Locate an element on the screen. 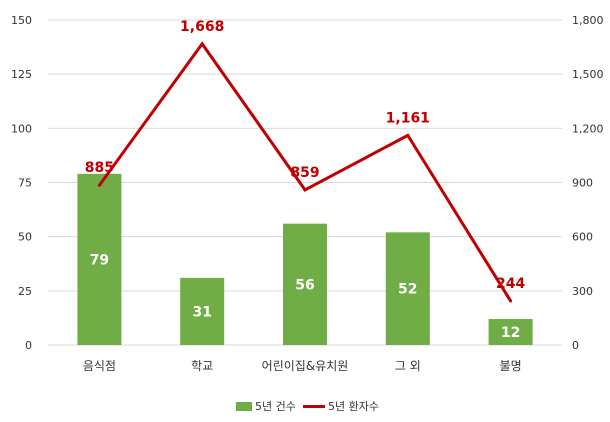 This screenshot has width=610, height=422. left-tick-label: 50 is located at coordinates (25, 237).